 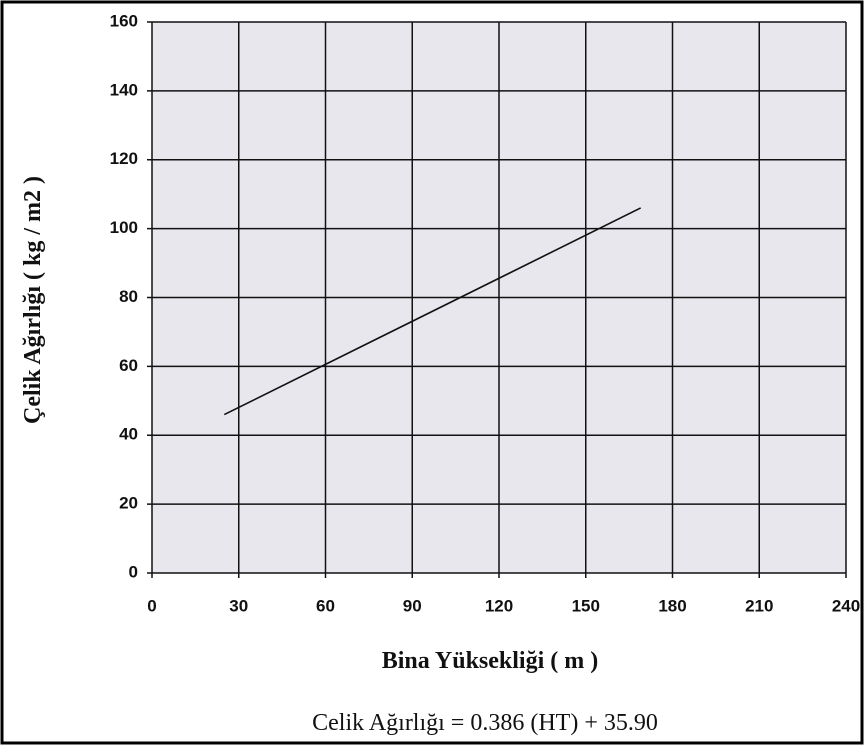 I want to click on y-tick-label: 20, so click(x=128, y=503).